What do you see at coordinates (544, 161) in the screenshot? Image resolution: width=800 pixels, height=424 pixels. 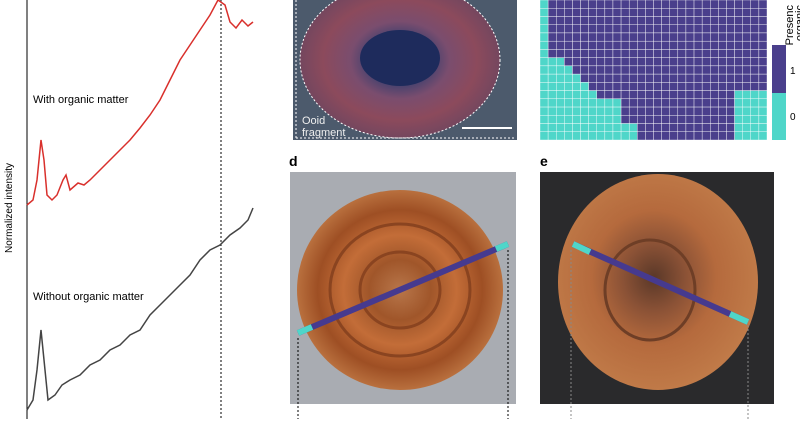 I see `panel-letter: e` at bounding box center [544, 161].